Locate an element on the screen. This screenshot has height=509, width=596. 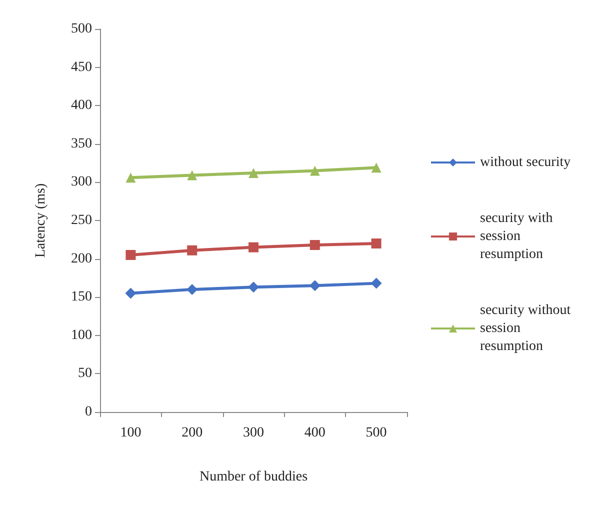
y-tick-label: 0 is located at coordinates (88, 412).